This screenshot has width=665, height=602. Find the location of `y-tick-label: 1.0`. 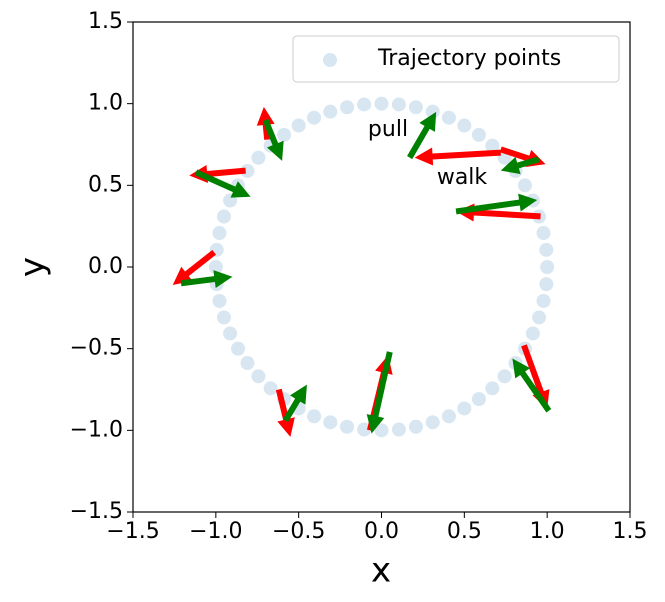

y-tick-label: 1.0 is located at coordinates (105, 103).